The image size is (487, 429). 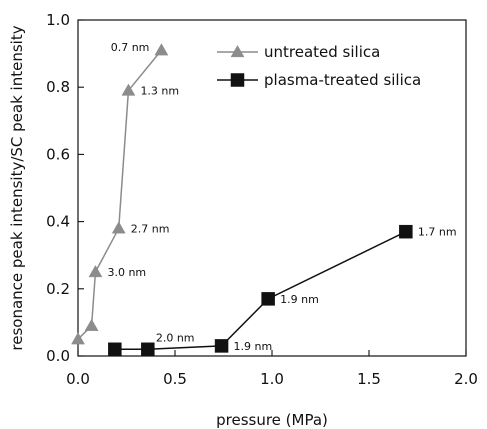 I want to click on legend-label: untreated silica, so click(x=322, y=52).